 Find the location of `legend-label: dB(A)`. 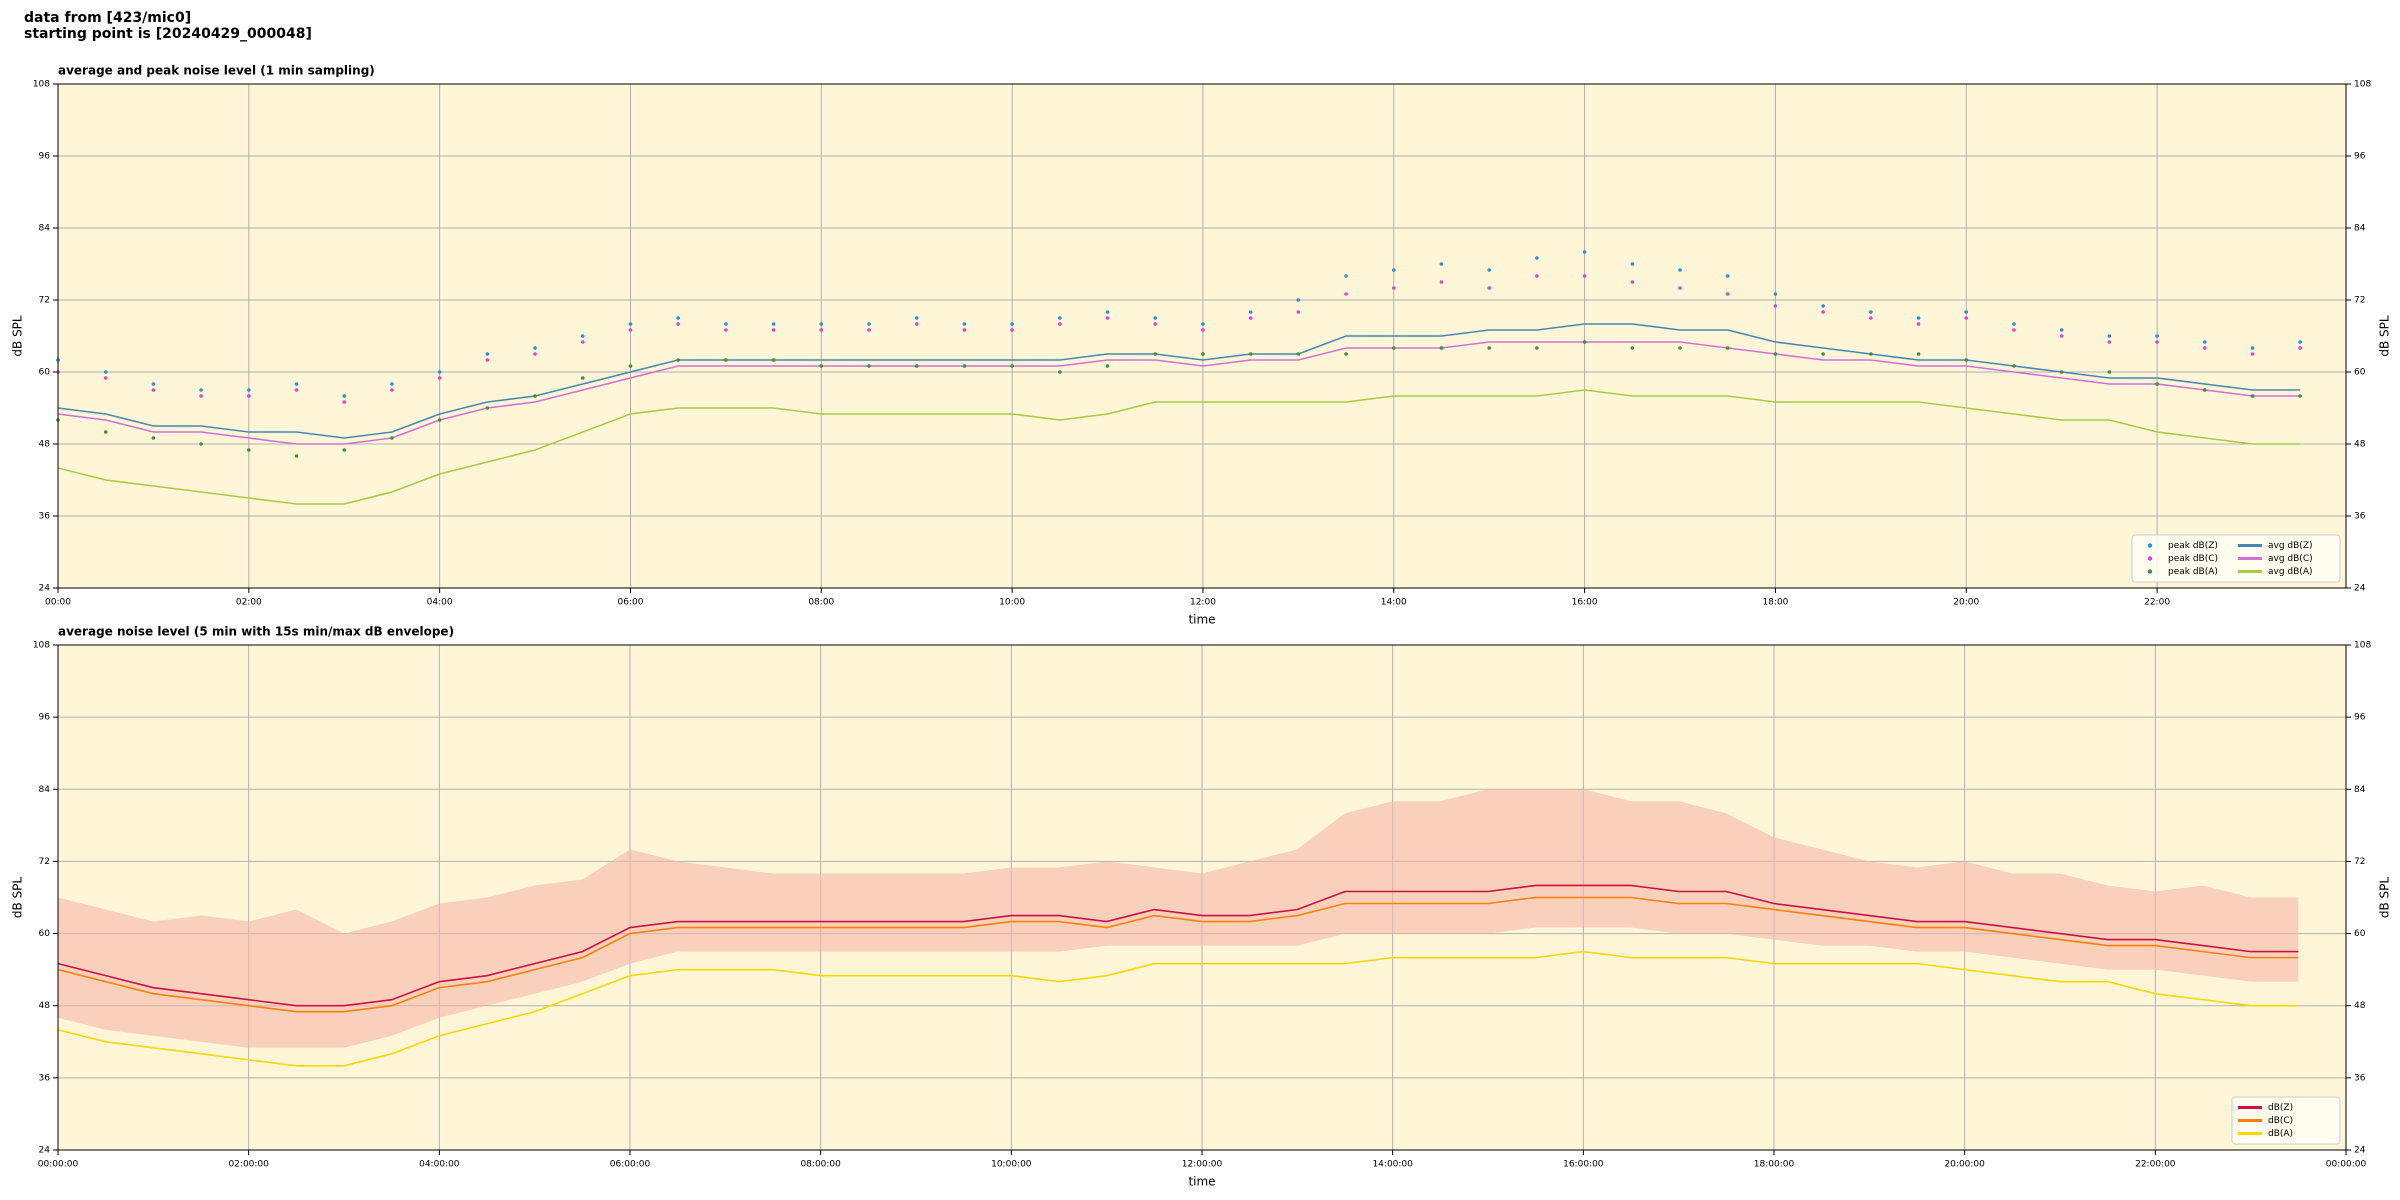

legend-label: dB(A) is located at coordinates (2280, 1134).